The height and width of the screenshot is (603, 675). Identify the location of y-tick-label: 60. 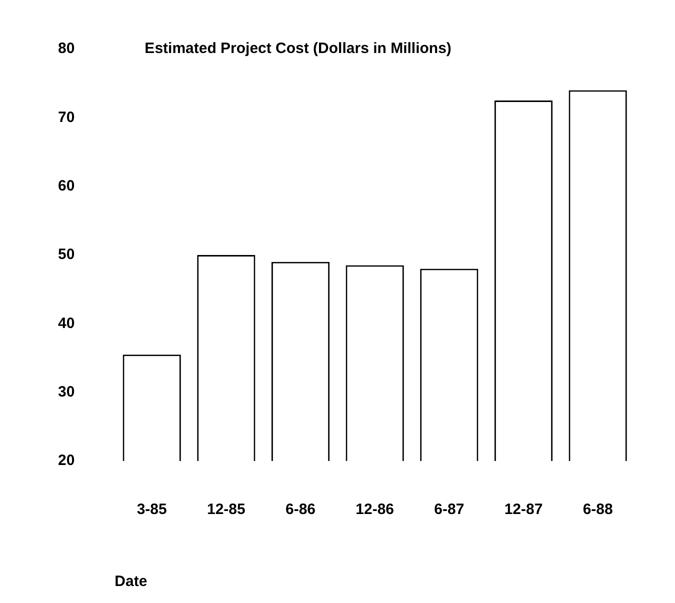
(66, 185).